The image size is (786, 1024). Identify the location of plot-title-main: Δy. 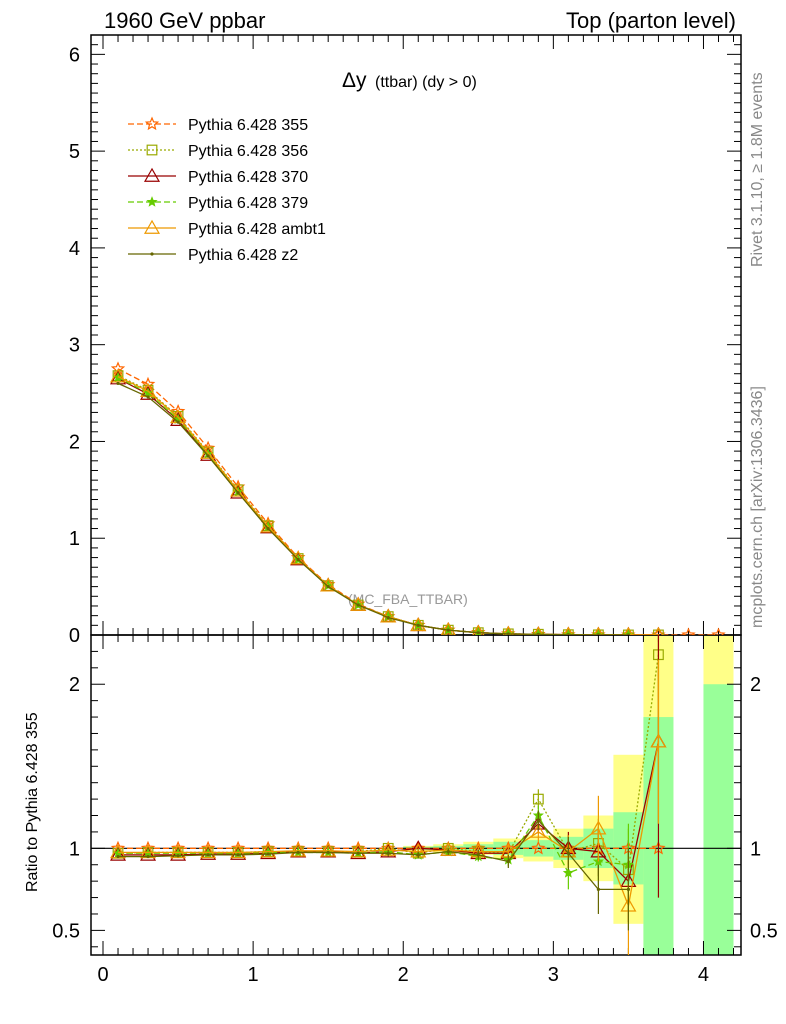
(354, 80).